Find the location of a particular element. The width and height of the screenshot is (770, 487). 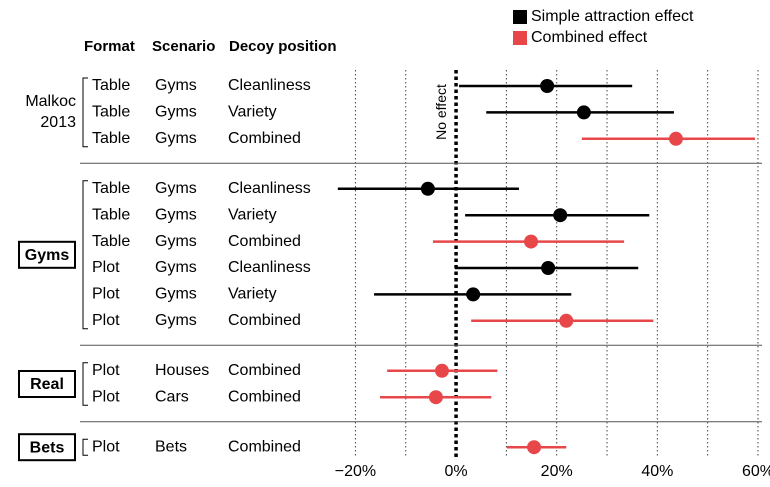

x-tick-label: 60% is located at coordinates (756, 471).